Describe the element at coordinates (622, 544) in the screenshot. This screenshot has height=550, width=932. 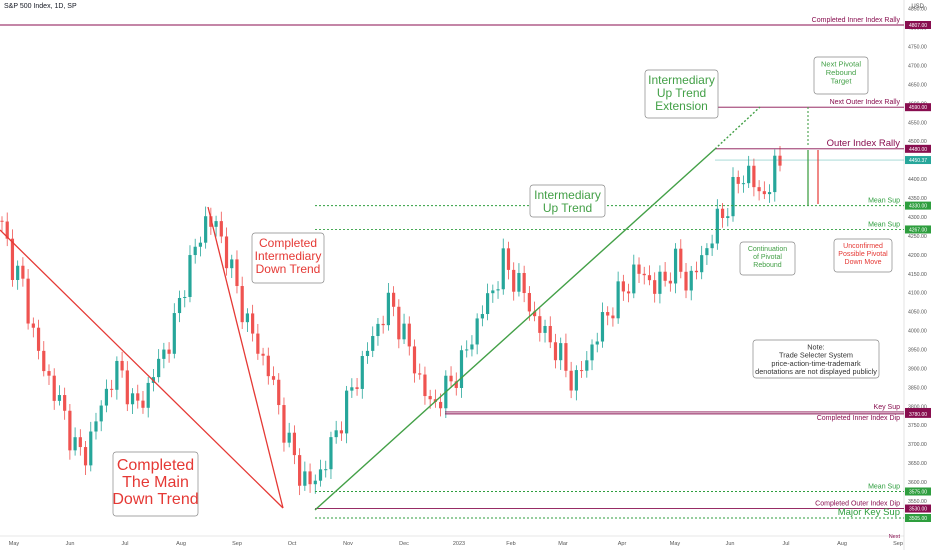
I see `x-tick-label: Apr` at that location.